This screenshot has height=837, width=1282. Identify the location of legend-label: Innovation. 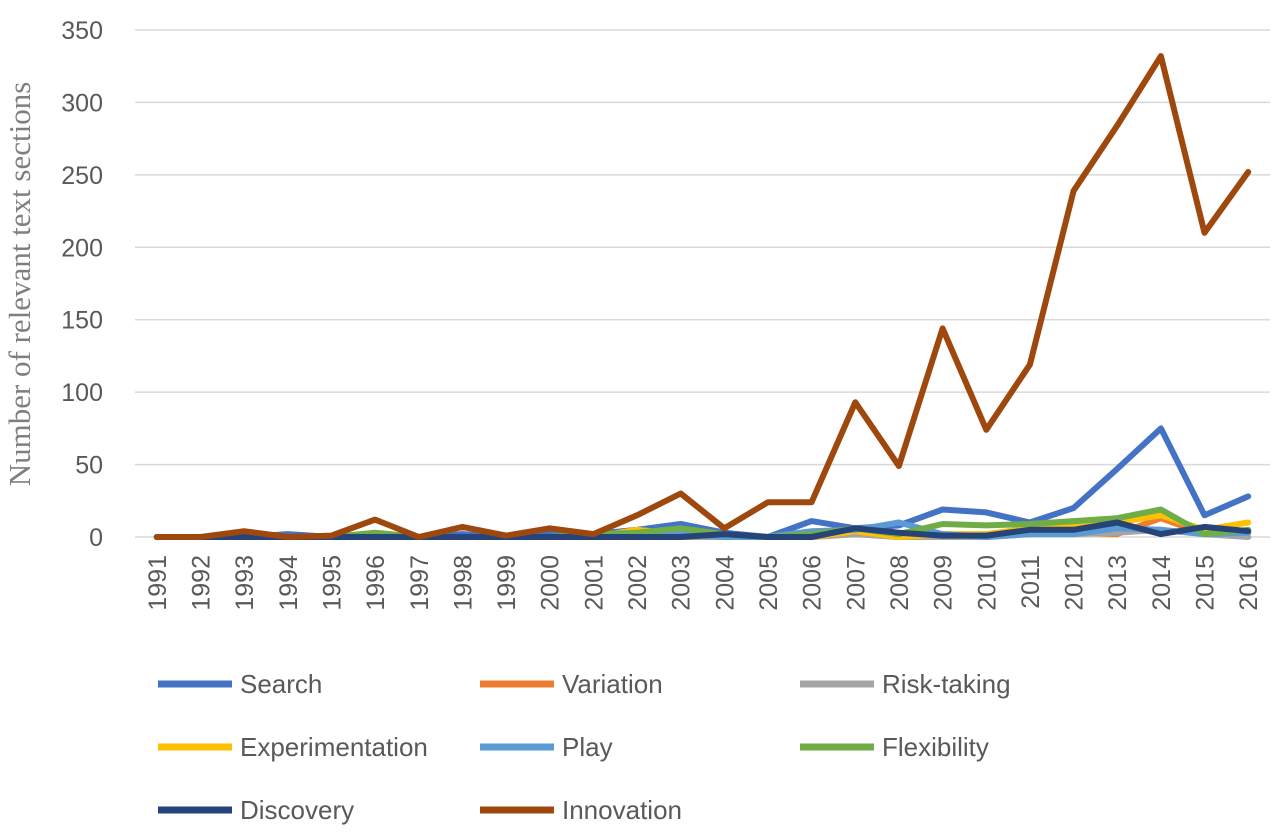
(622, 810).